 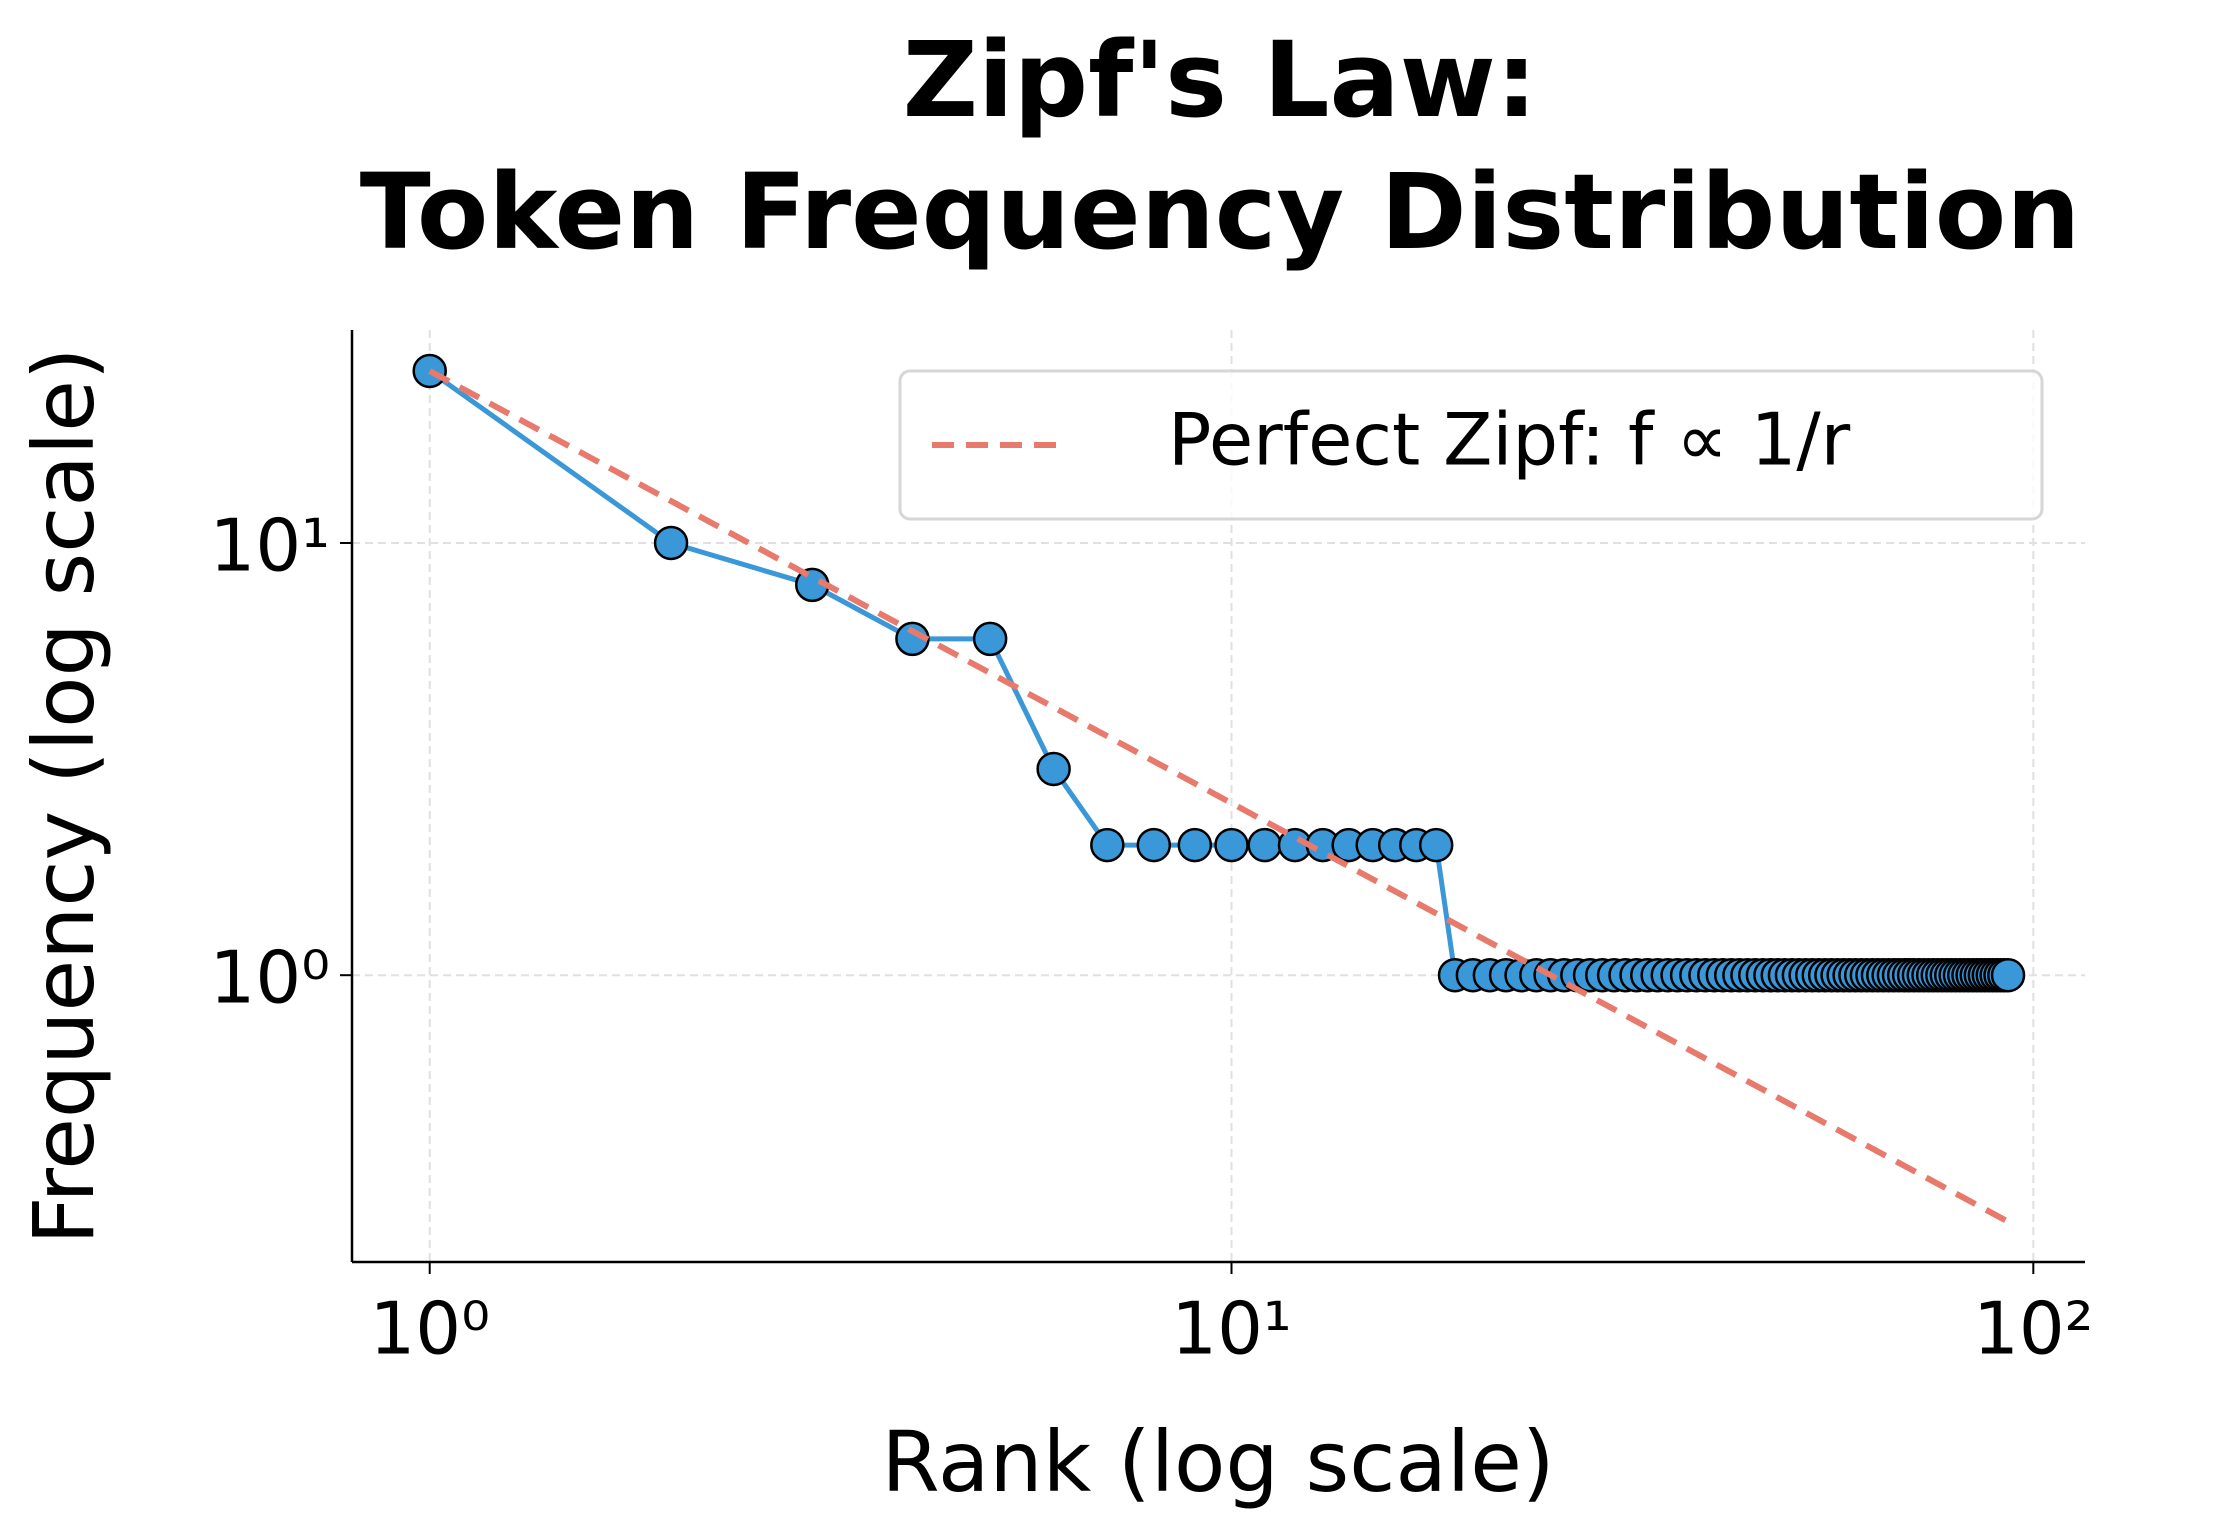 I want to click on legend-box, so click(x=1471, y=445).